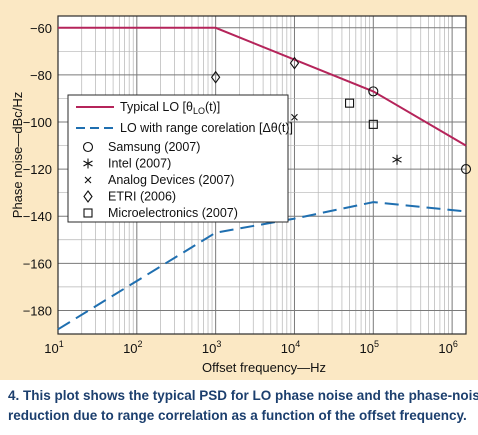 This screenshot has width=478, height=435. What do you see at coordinates (142, 197) in the screenshot?
I see `legend-label-diamond: ETRI (2006)` at bounding box center [142, 197].